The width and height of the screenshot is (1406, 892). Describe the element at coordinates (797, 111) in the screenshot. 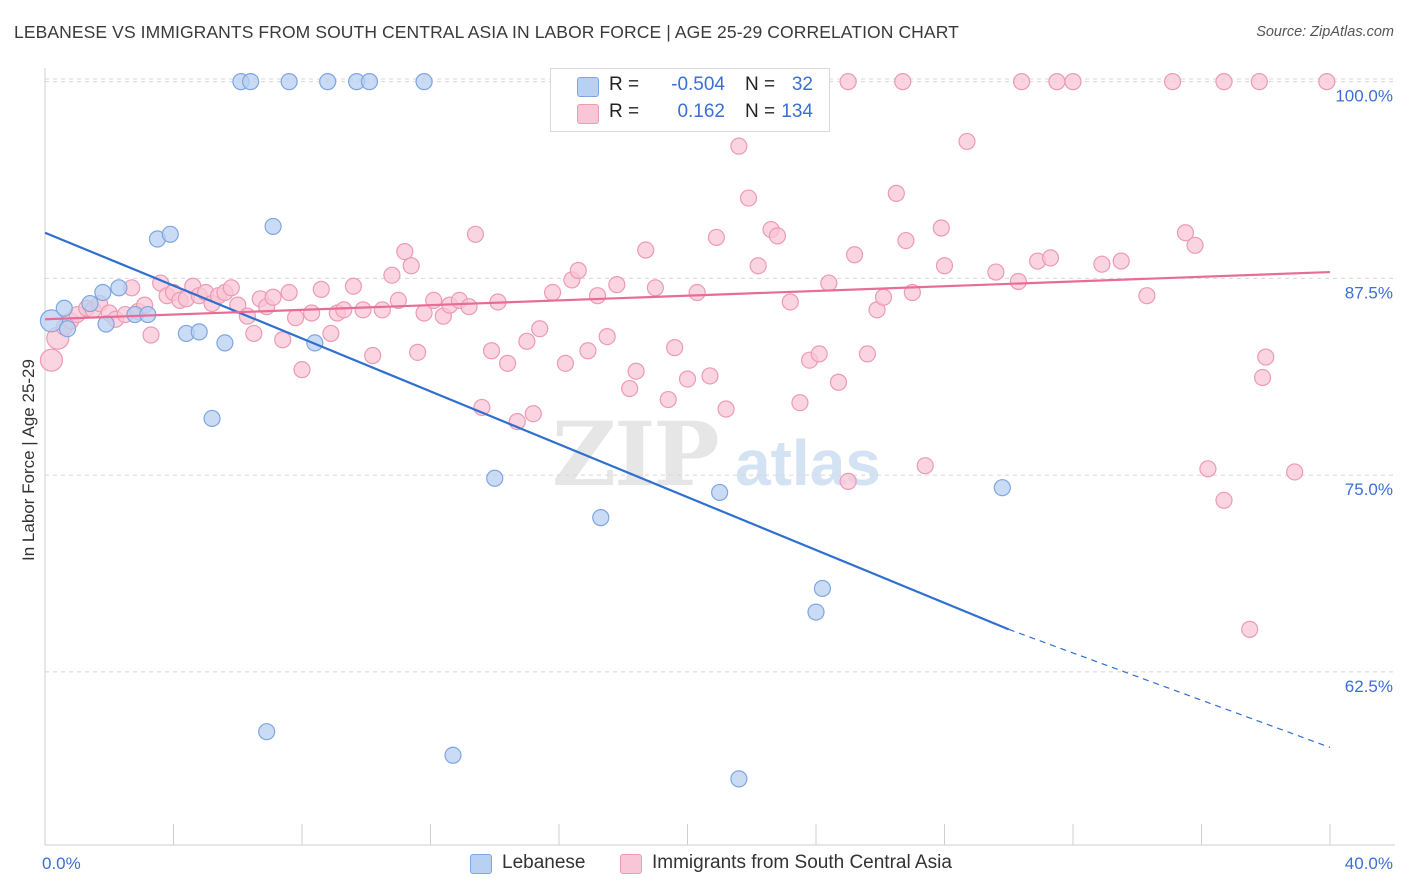

I see `legend-n-value: 134` at that location.